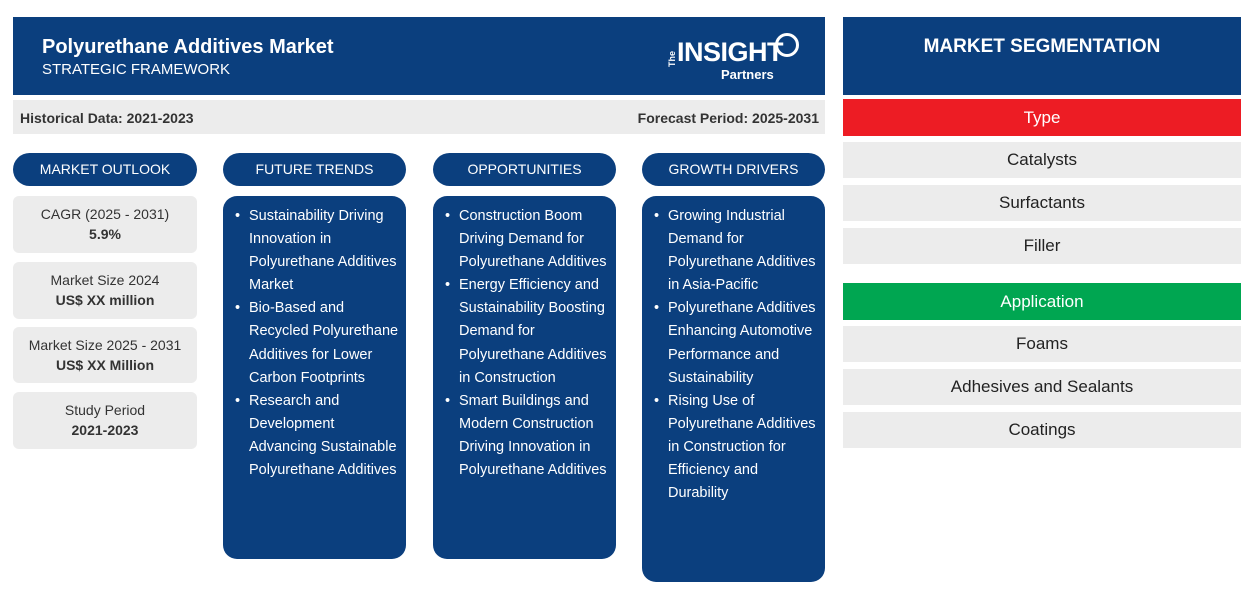  What do you see at coordinates (1042, 246) in the screenshot?
I see `segment-item-filler: Filler` at bounding box center [1042, 246].